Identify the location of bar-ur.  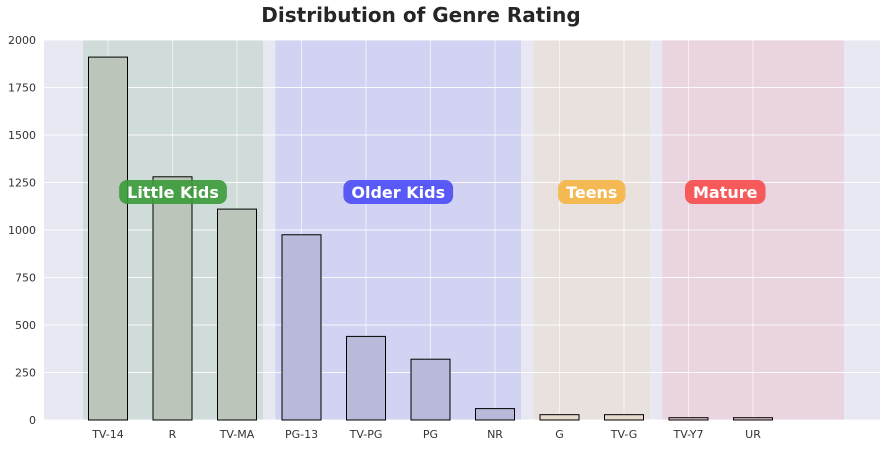
(753, 419).